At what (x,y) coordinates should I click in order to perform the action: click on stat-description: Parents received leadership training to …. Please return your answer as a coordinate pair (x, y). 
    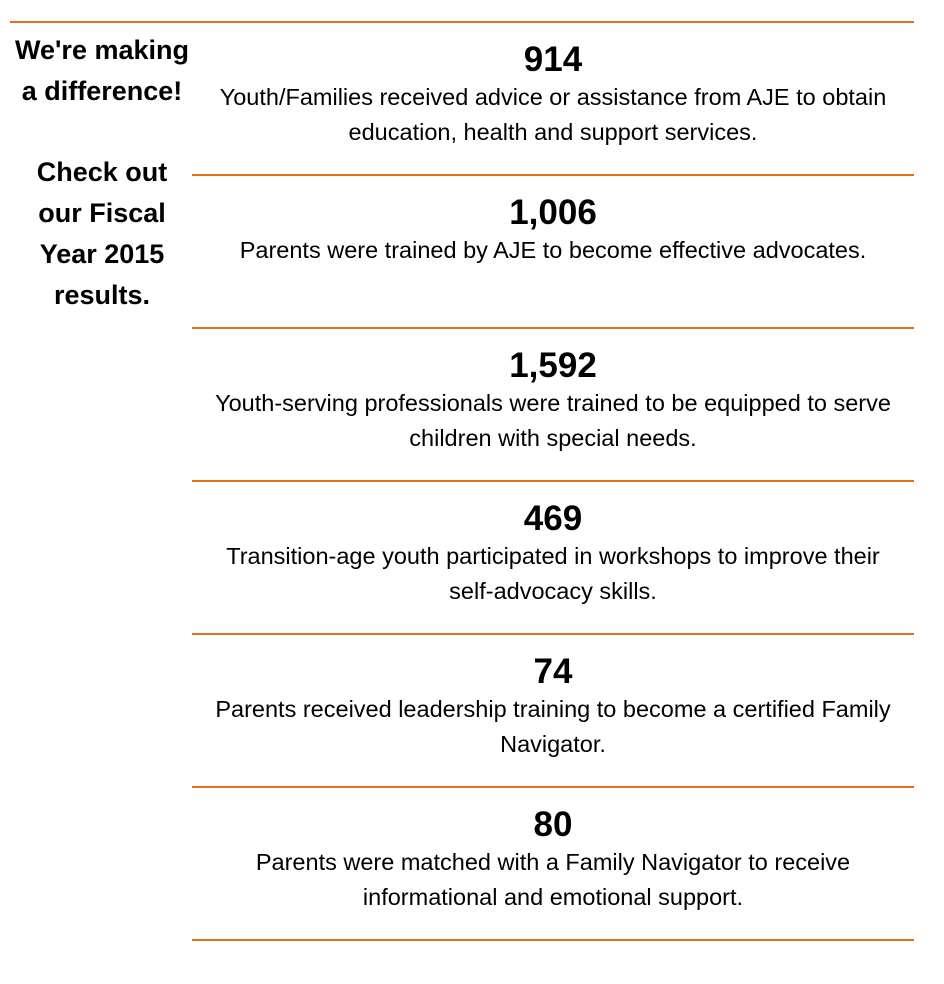
    Looking at the image, I should click on (553, 726).